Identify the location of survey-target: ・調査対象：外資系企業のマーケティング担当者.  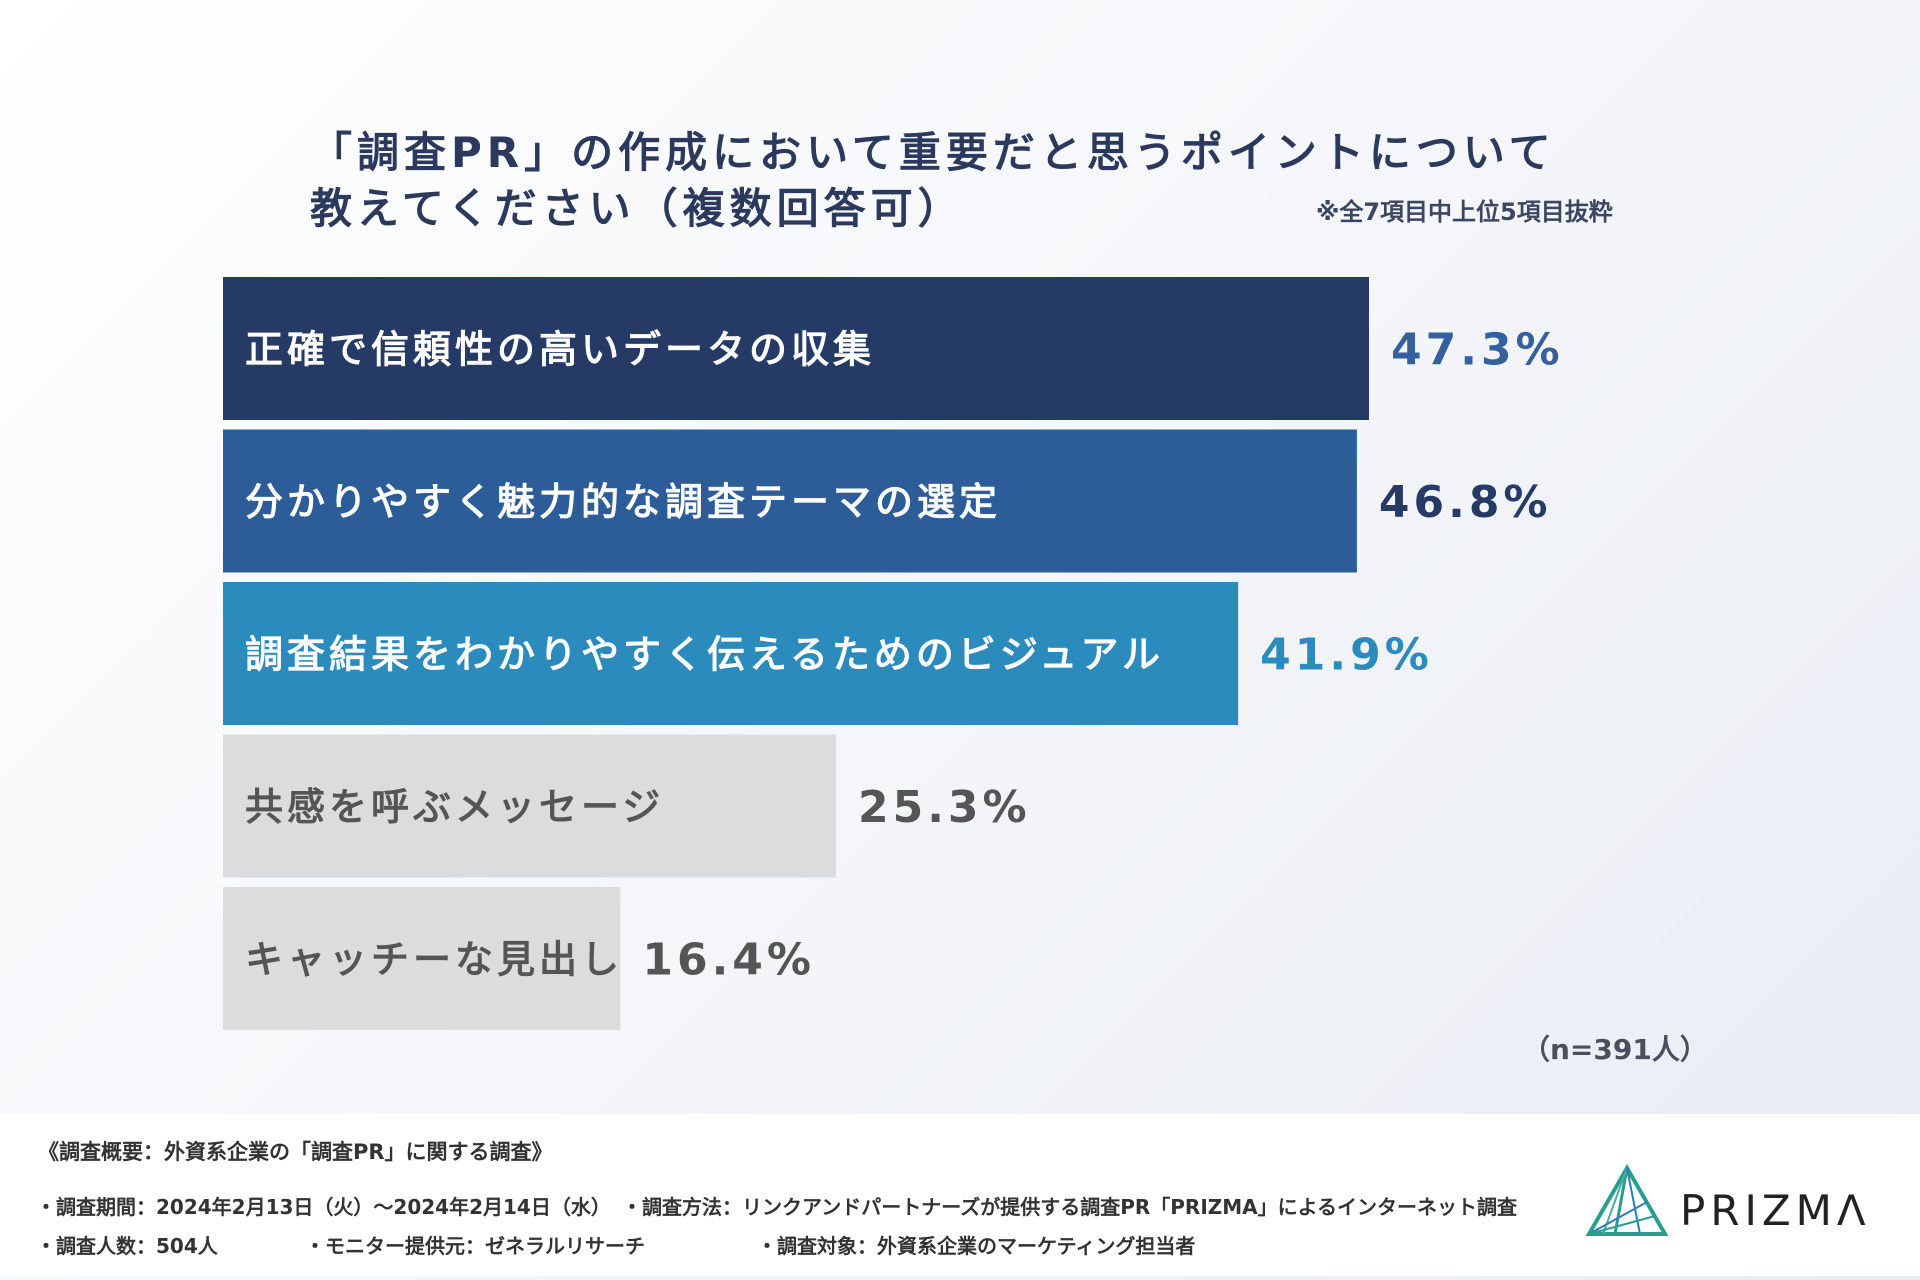
(976, 1246).